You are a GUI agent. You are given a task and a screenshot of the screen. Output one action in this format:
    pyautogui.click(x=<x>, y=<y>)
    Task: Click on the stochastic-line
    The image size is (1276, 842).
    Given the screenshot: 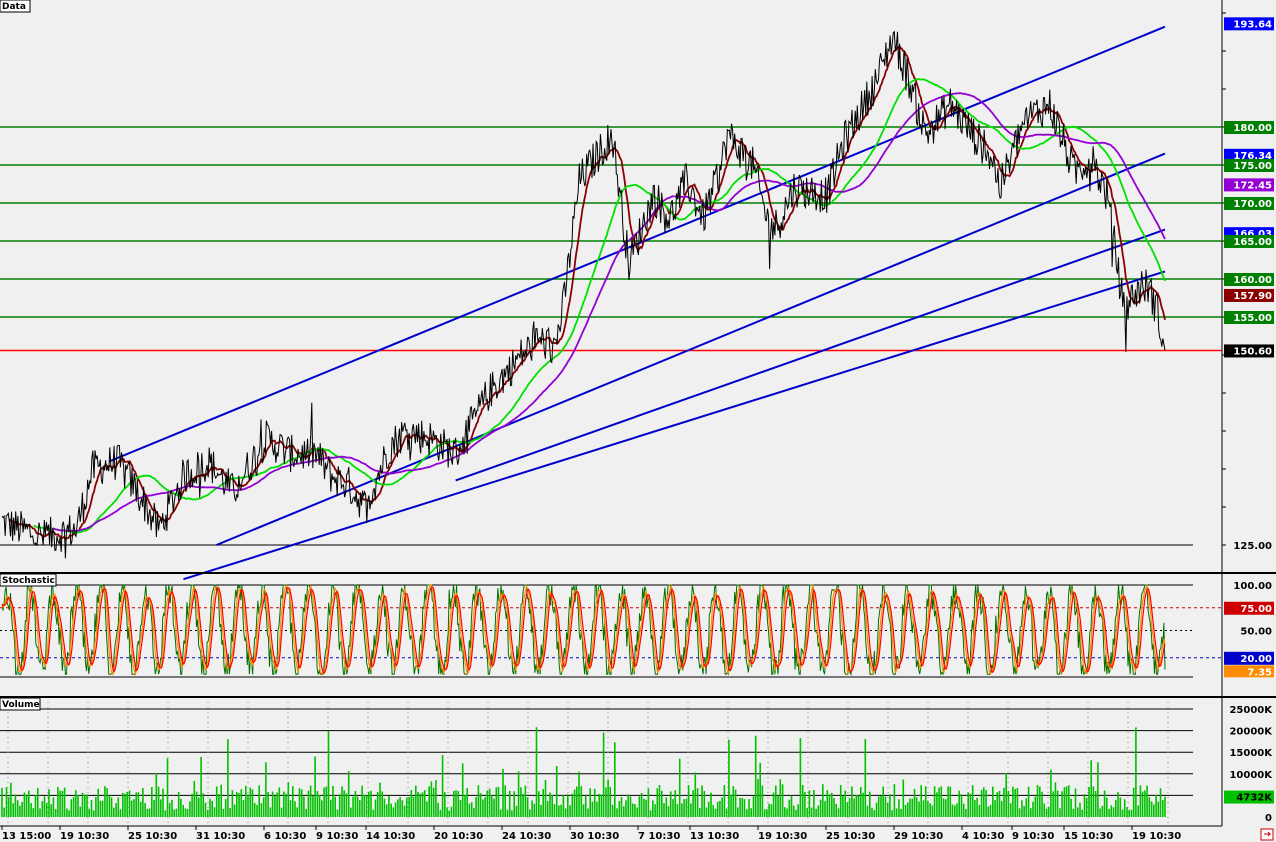 What is the action you would take?
    pyautogui.click(x=583, y=630)
    